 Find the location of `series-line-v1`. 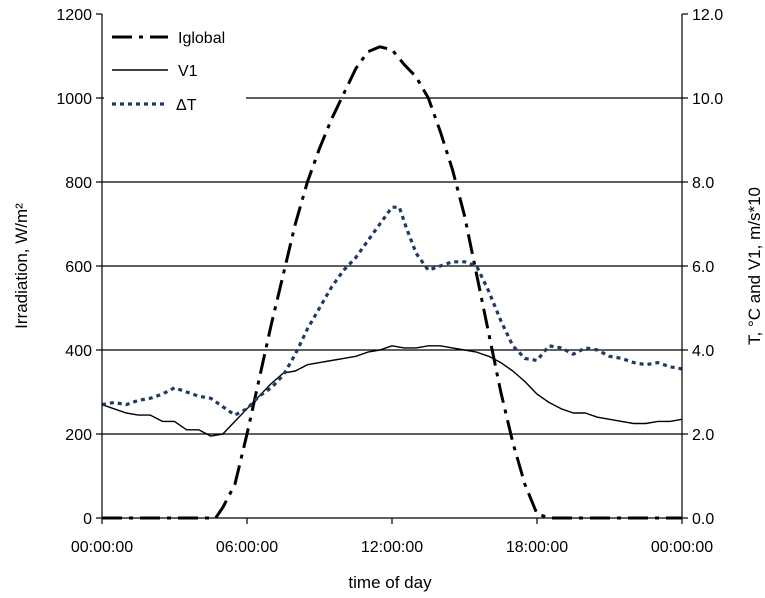

series-line-v1 is located at coordinates (392, 391).